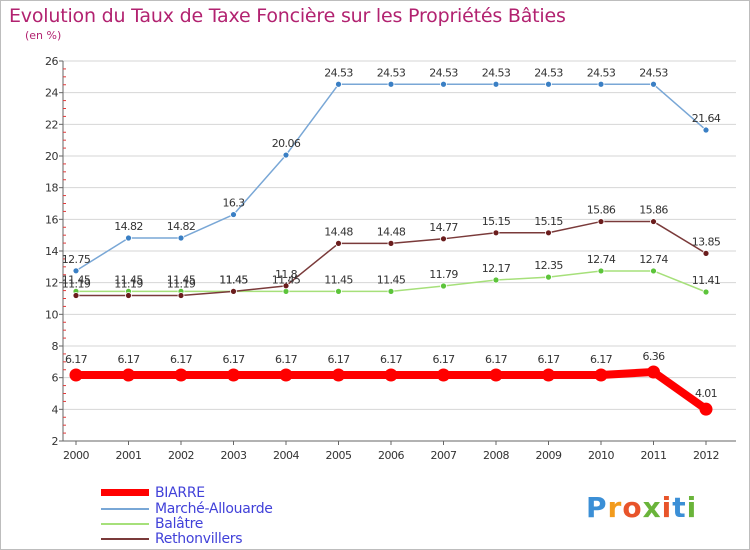 This screenshot has width=750, height=550. I want to click on data-label: 16.3, so click(233, 203).